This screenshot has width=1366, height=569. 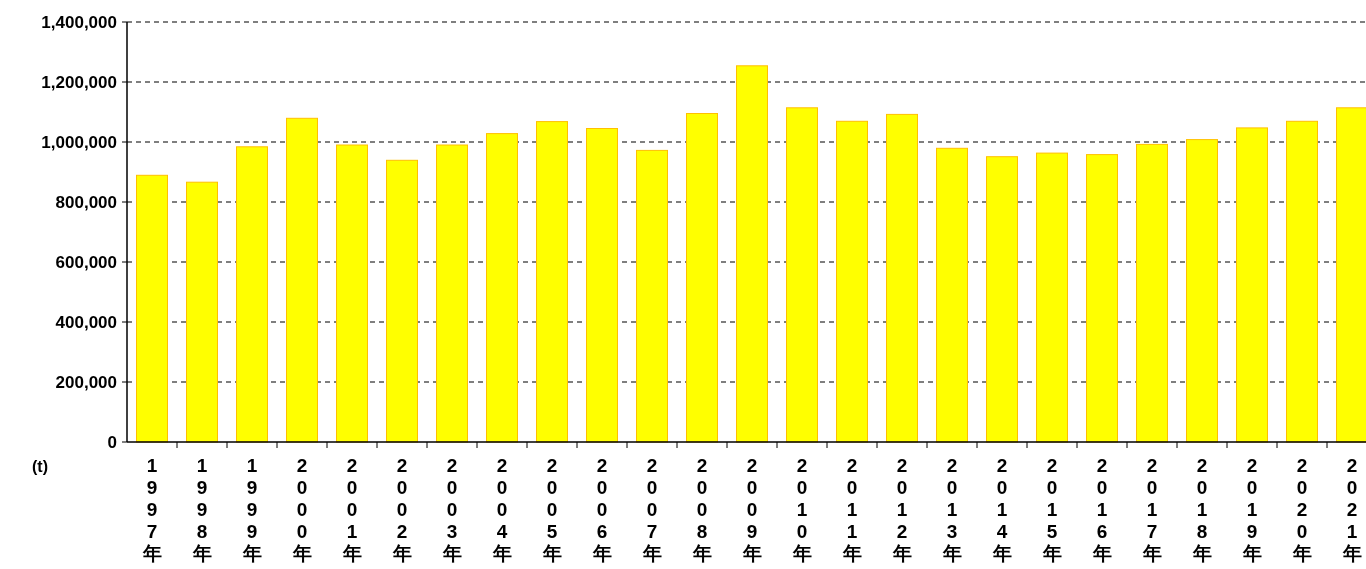 What do you see at coordinates (901, 509) in the screenshot?
I see `x-tick-label: 2012年` at bounding box center [901, 509].